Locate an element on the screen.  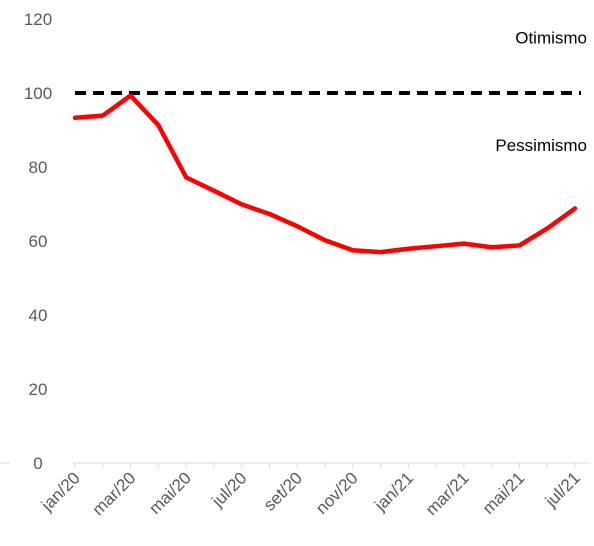
x-tick-label: mar/20 is located at coordinates (114, 493).